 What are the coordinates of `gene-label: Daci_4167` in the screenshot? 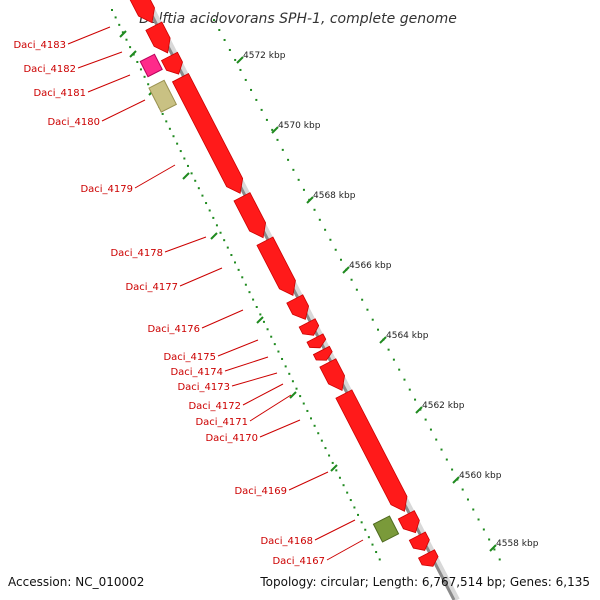 It's located at (298, 561).